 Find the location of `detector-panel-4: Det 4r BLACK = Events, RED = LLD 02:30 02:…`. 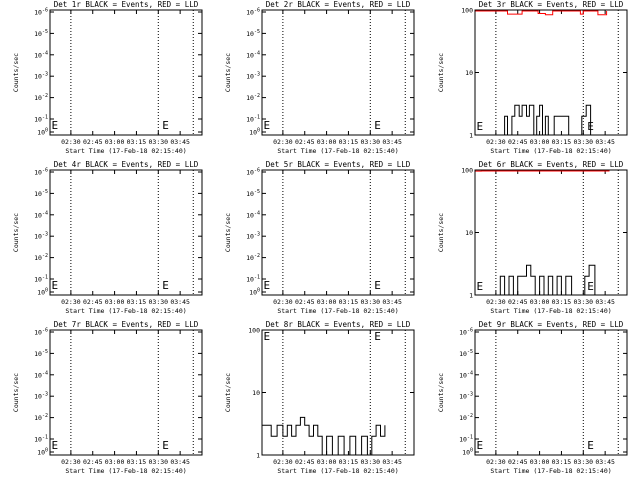

detector-panel-4: Det 4r BLACK = Events, RED = LLD 02:30 02:… is located at coordinates (107, 237).